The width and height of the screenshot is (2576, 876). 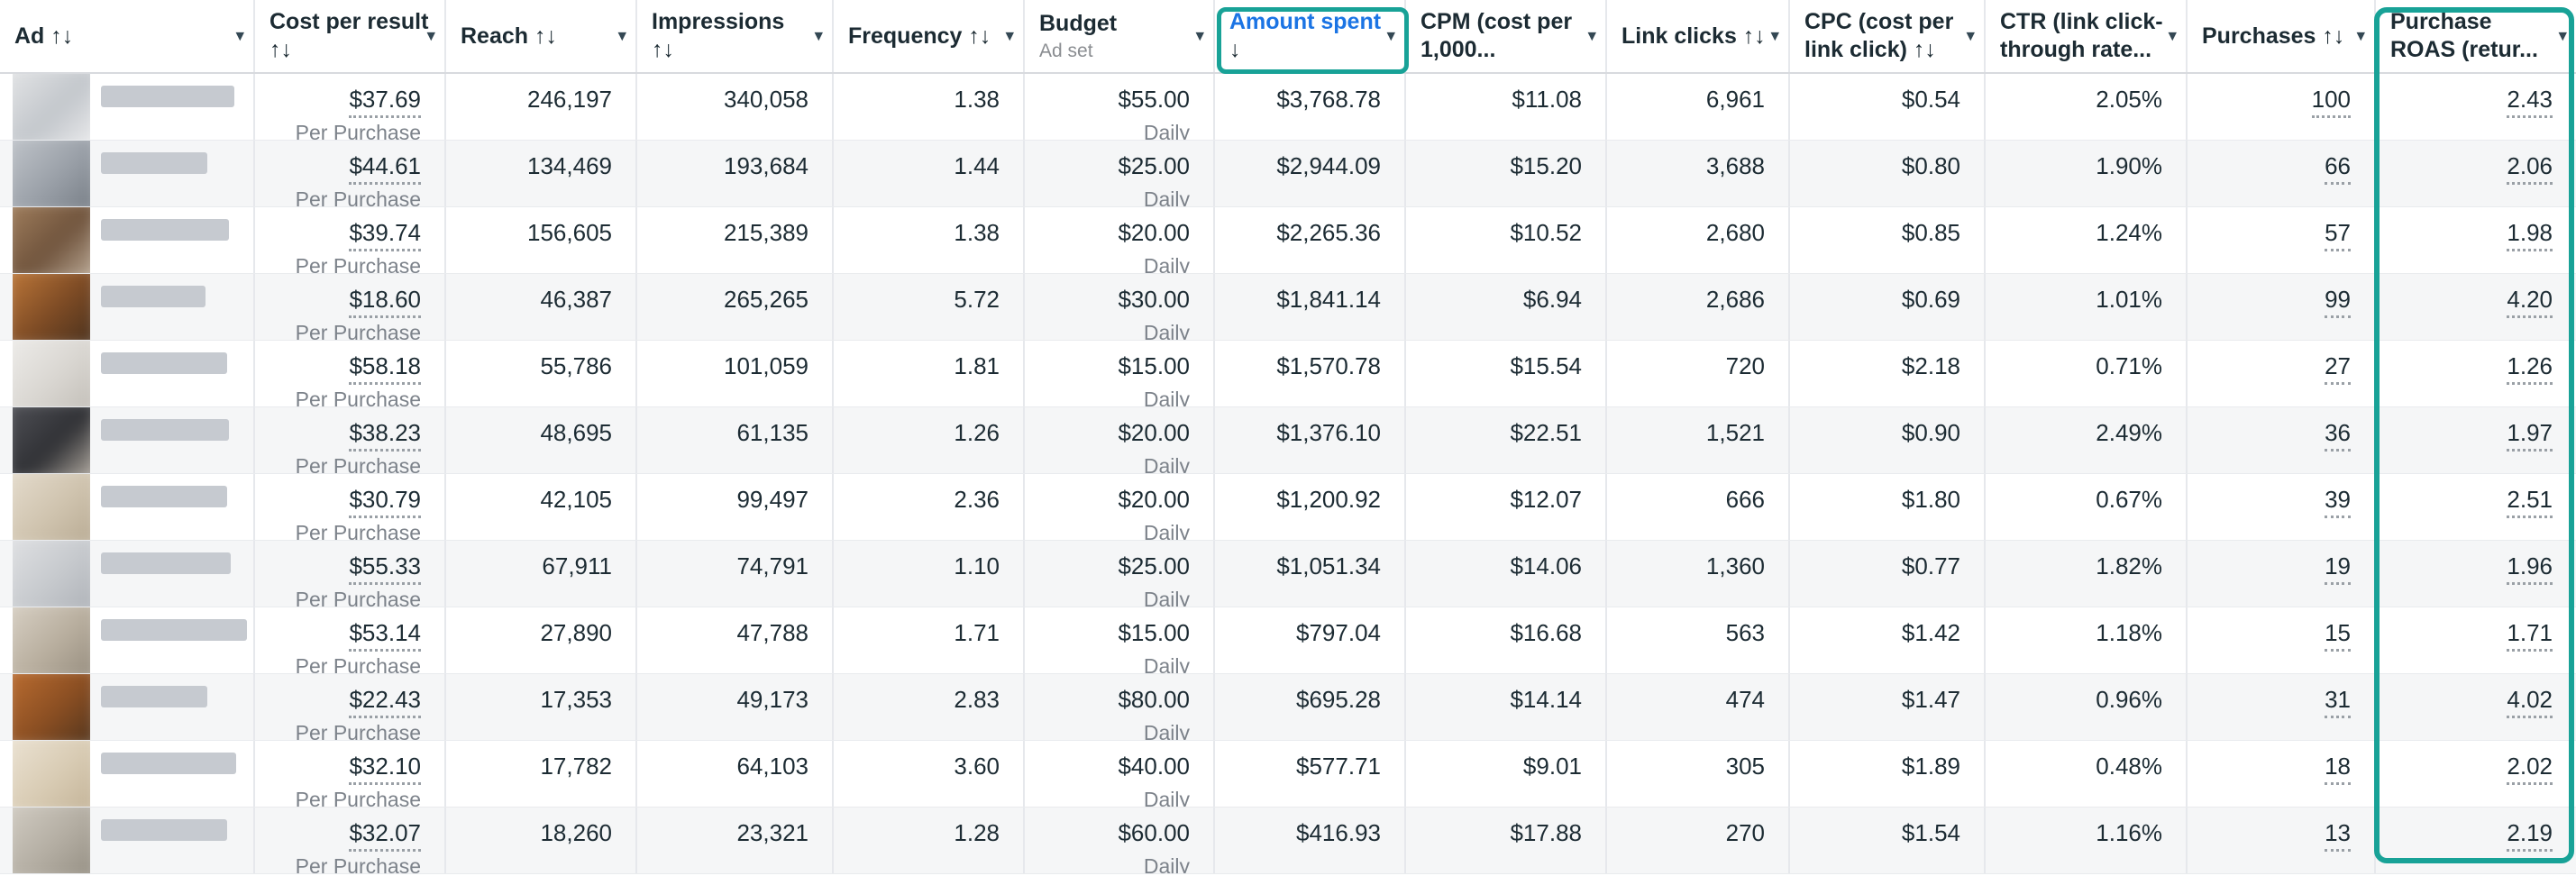 What do you see at coordinates (1888, 36) in the screenshot?
I see `column-header-cpc: CPC (cost per link click) ↑↓ ▾` at bounding box center [1888, 36].